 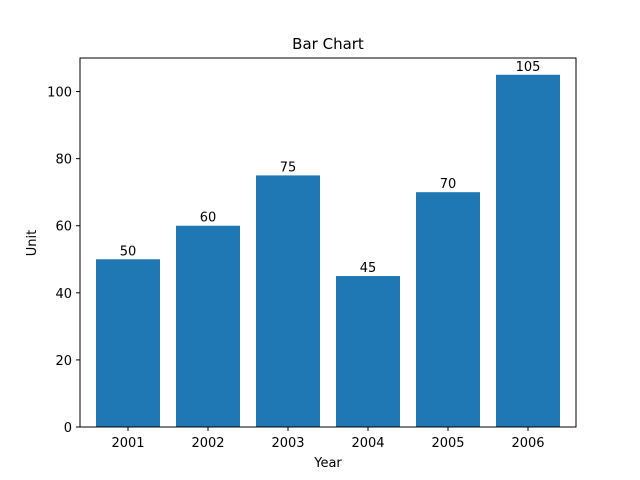 What do you see at coordinates (528, 67) in the screenshot?
I see `data-label-2006: 105` at bounding box center [528, 67].